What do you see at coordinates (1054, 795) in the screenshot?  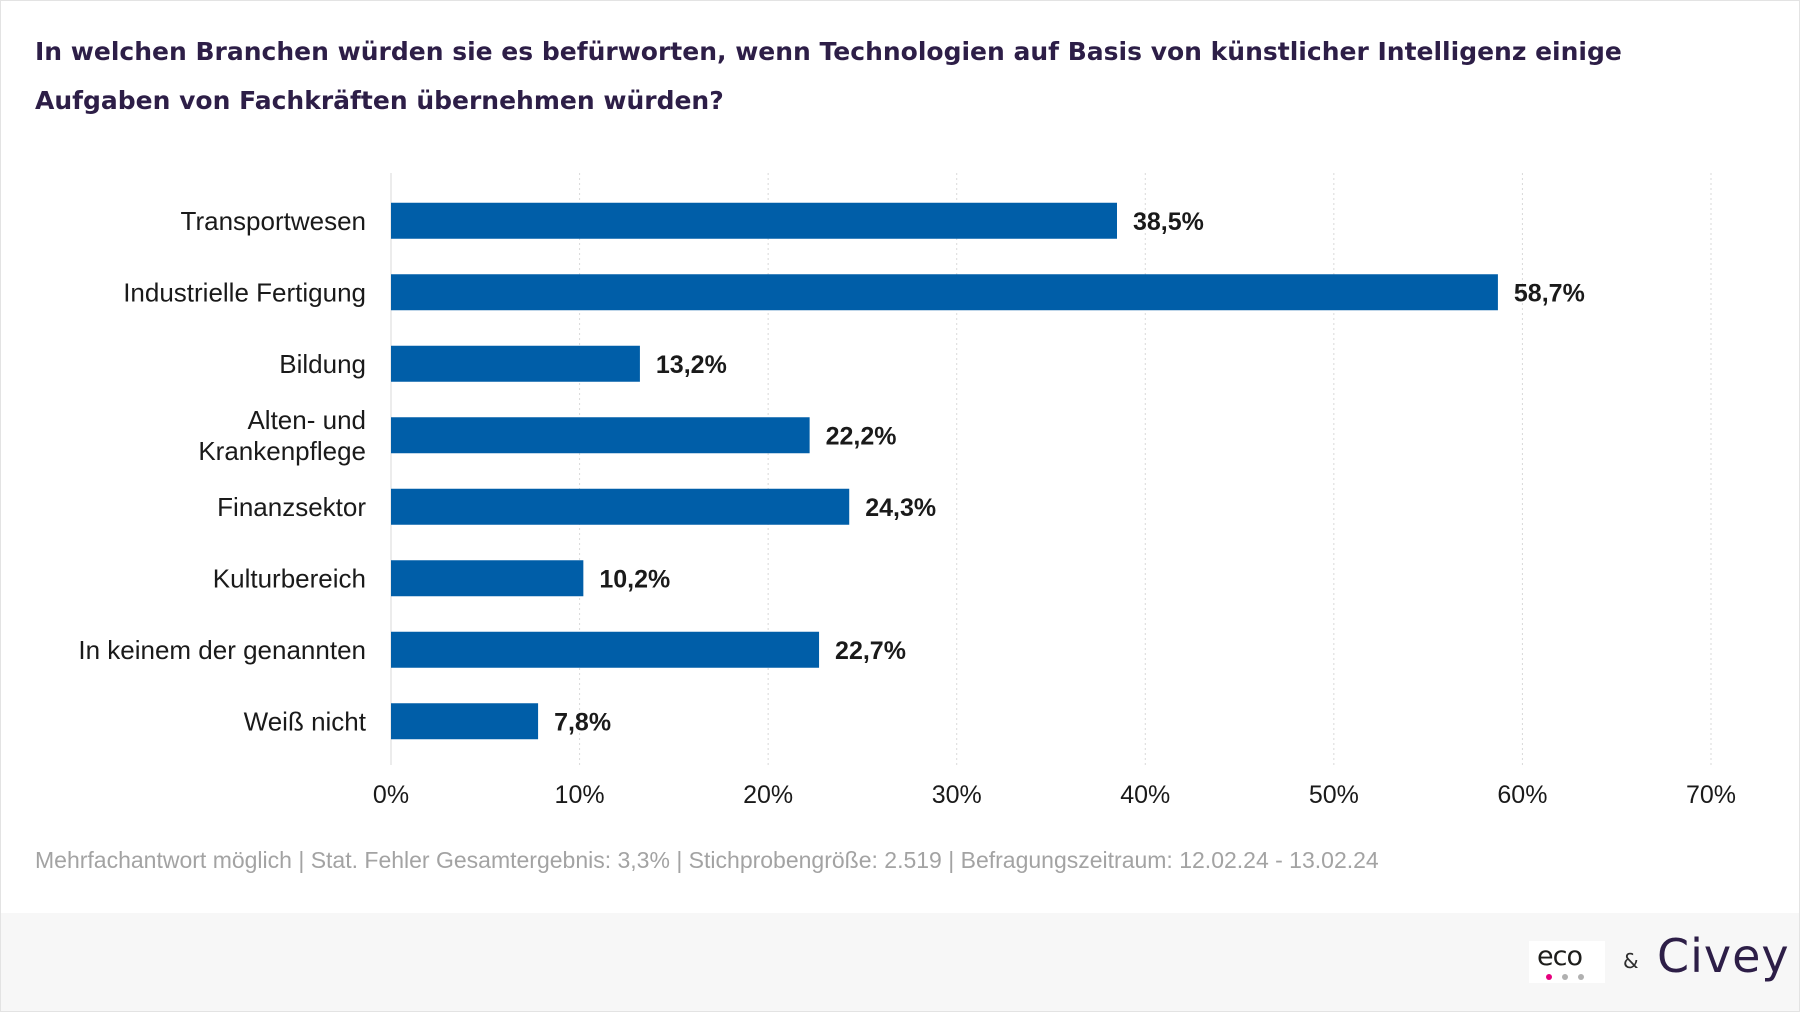 I see `x-axis-ticks: 0% 10% 20% 30% 40% 50% 60% 70%` at bounding box center [1054, 795].